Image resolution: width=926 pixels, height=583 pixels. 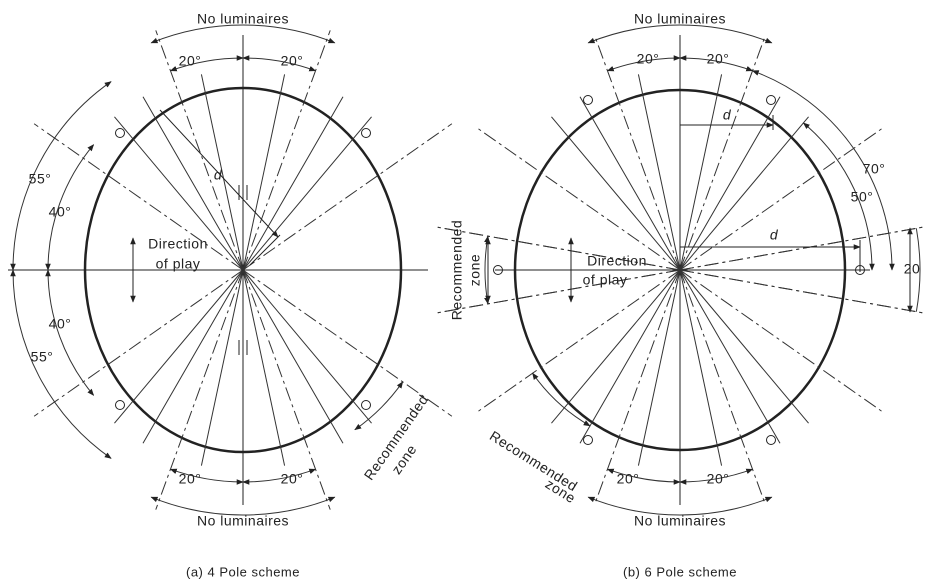 What do you see at coordinates (243, 571) in the screenshot?
I see `caption: (a) 4 Pole scheme` at bounding box center [243, 571].